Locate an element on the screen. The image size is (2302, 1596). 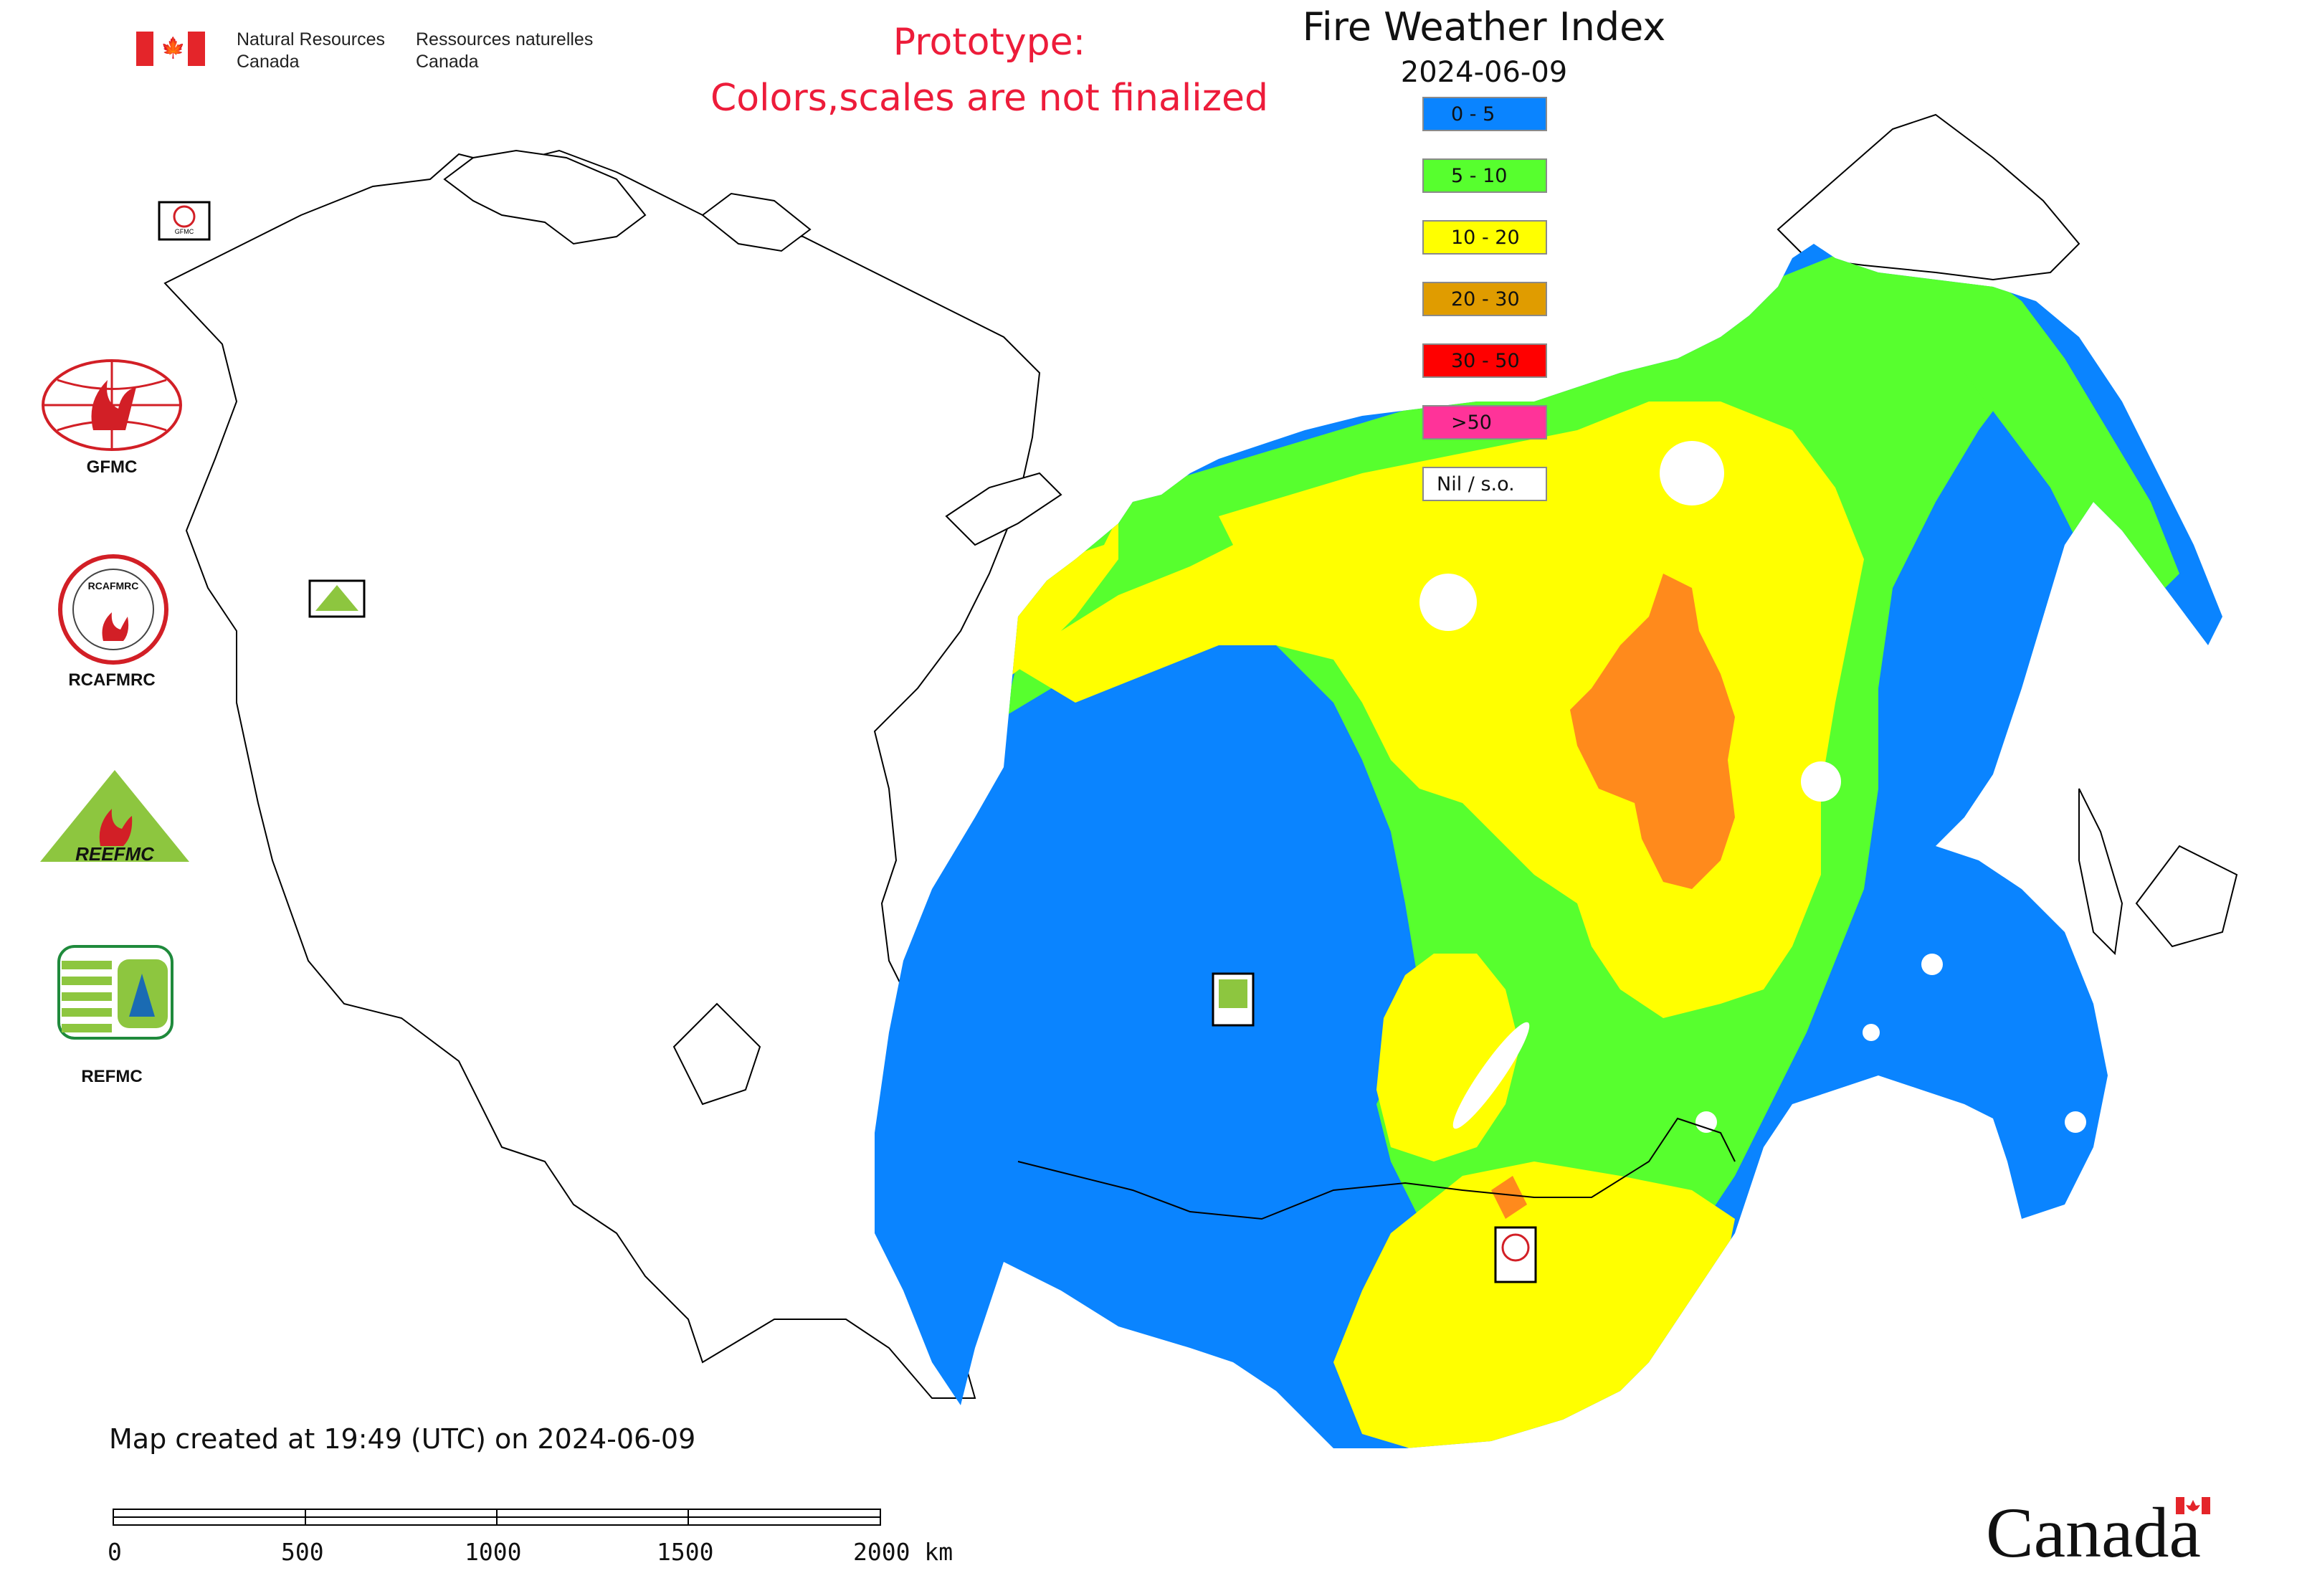
basemap-caspian-region is located at coordinates (716, 1054).